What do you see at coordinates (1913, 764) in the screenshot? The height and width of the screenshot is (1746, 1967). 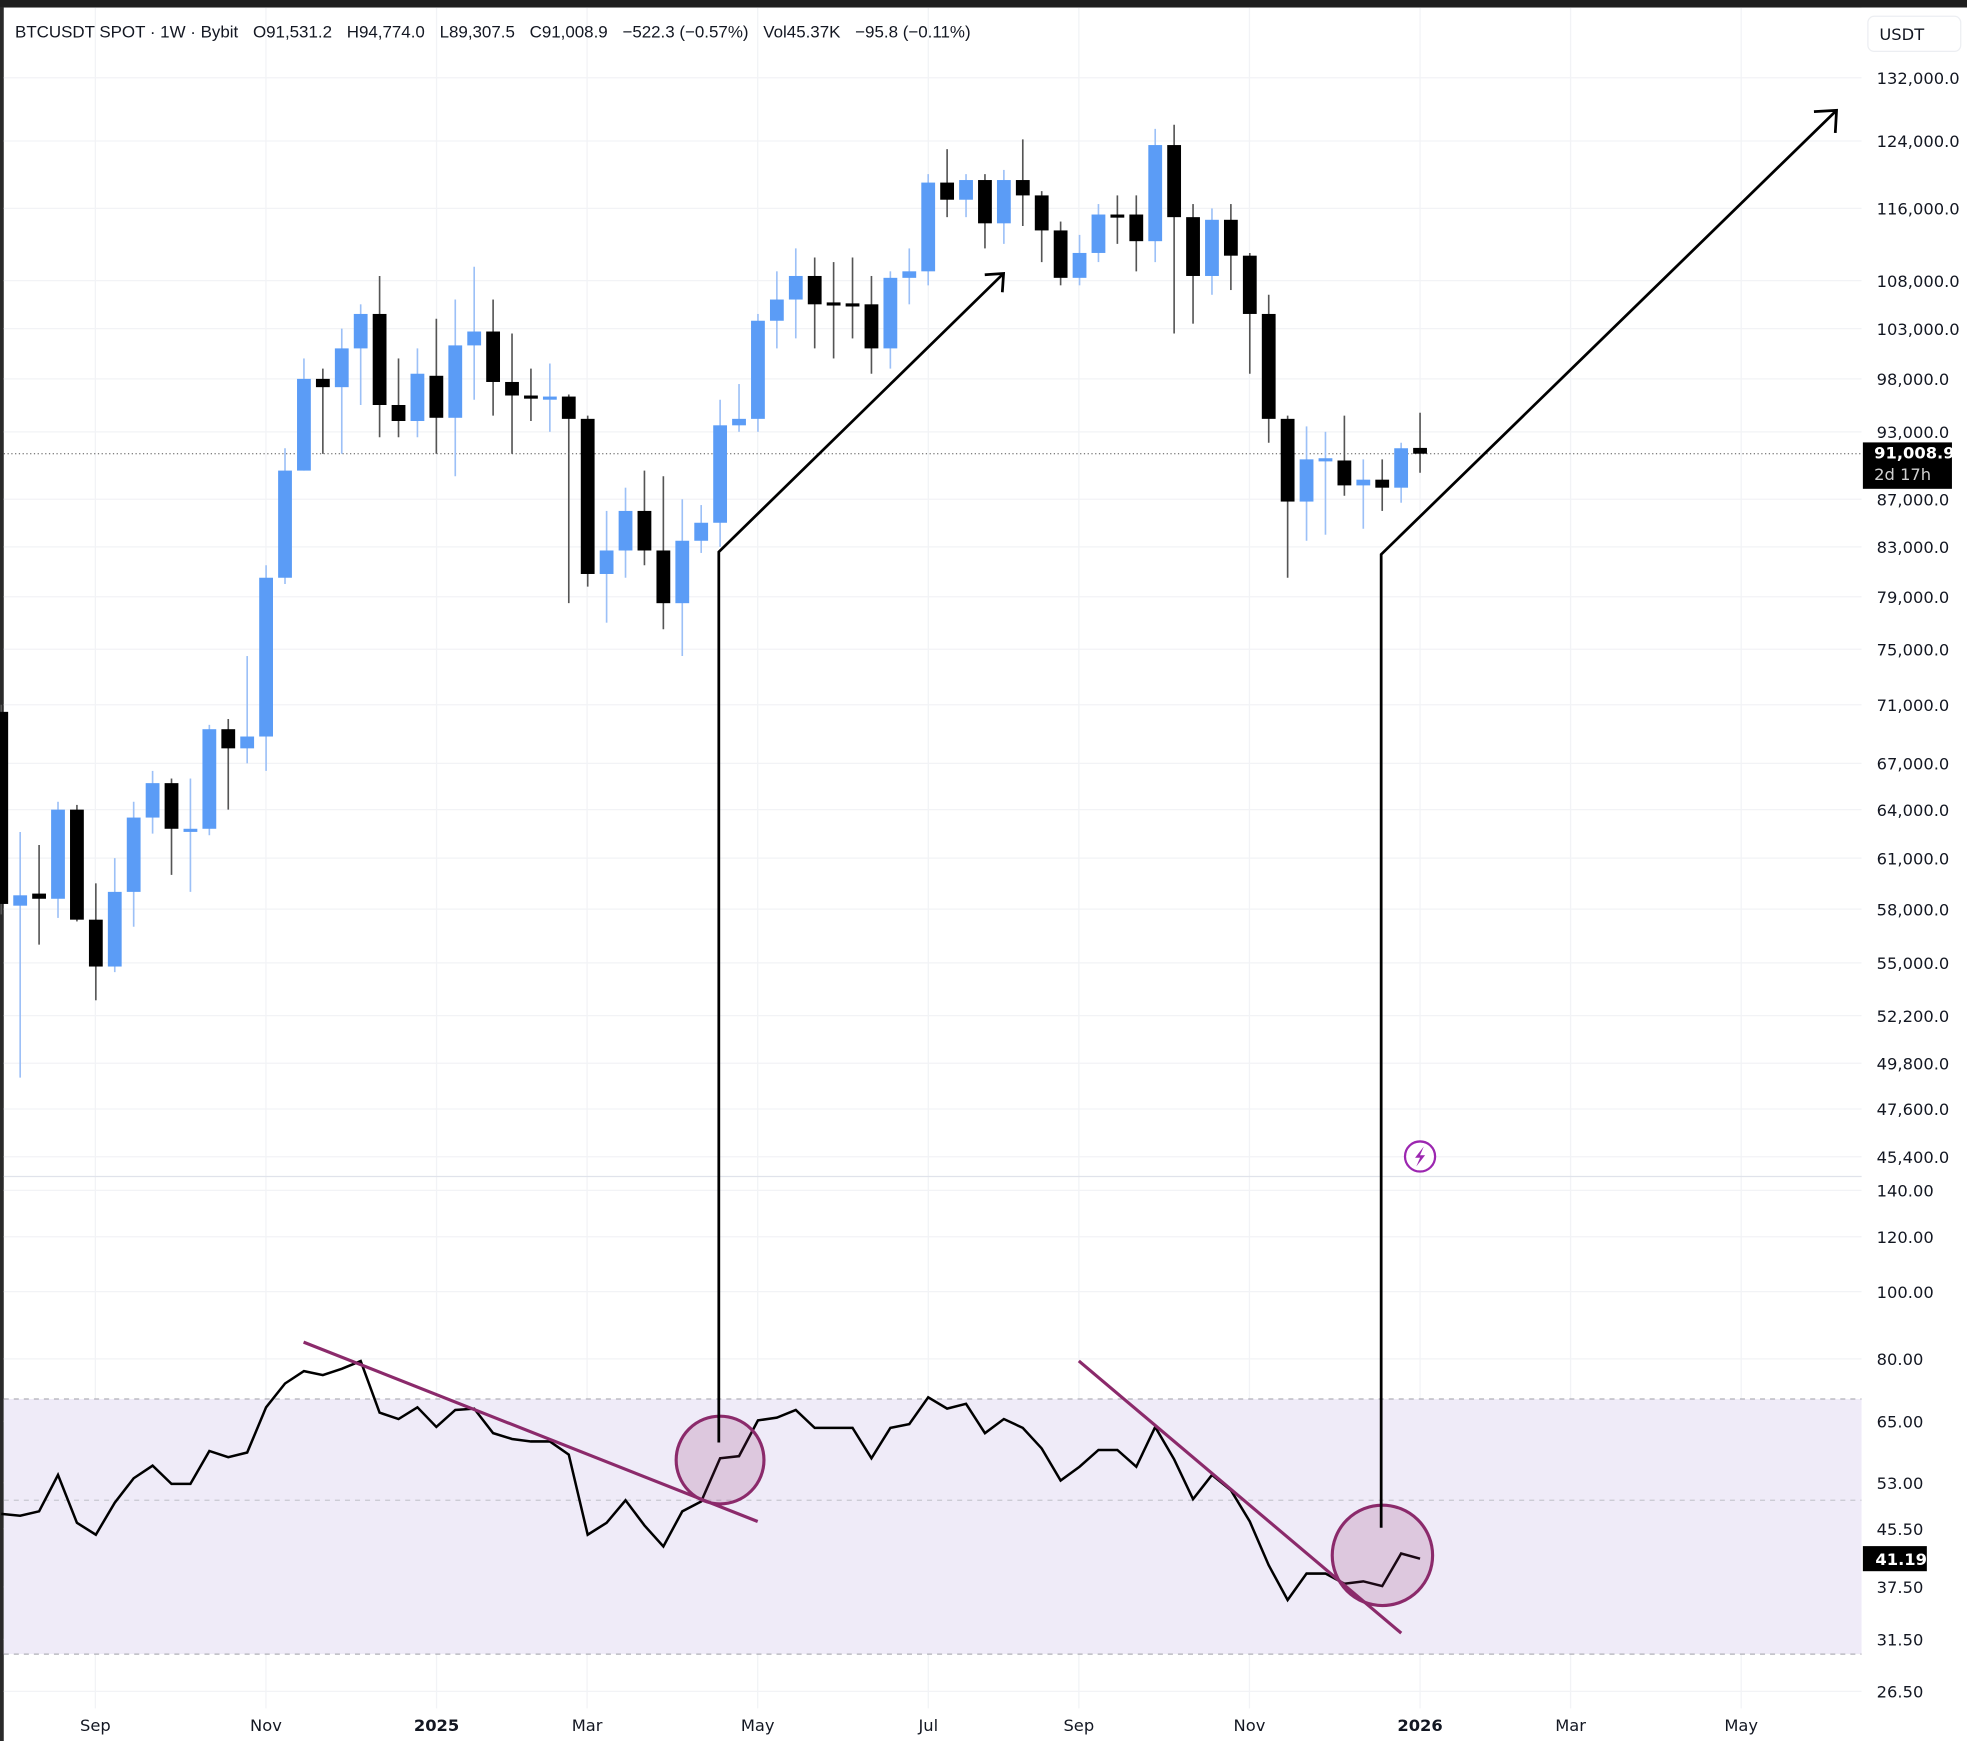 I see `price-tick-label: 67,000.0` at bounding box center [1913, 764].